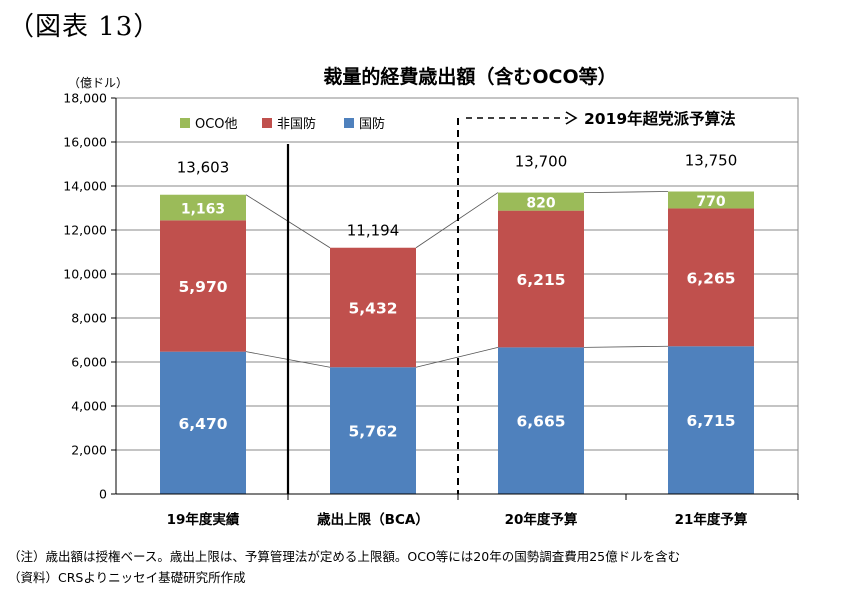  I want to click on legend-label: 非国防, so click(296, 124).